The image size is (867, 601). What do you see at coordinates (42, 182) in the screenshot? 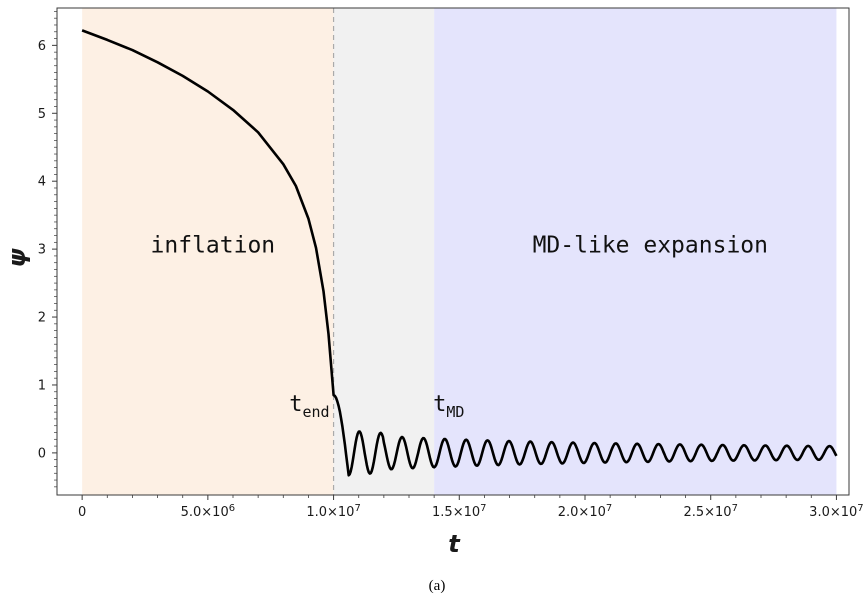
I see `y-tick-label: 4` at bounding box center [42, 182].